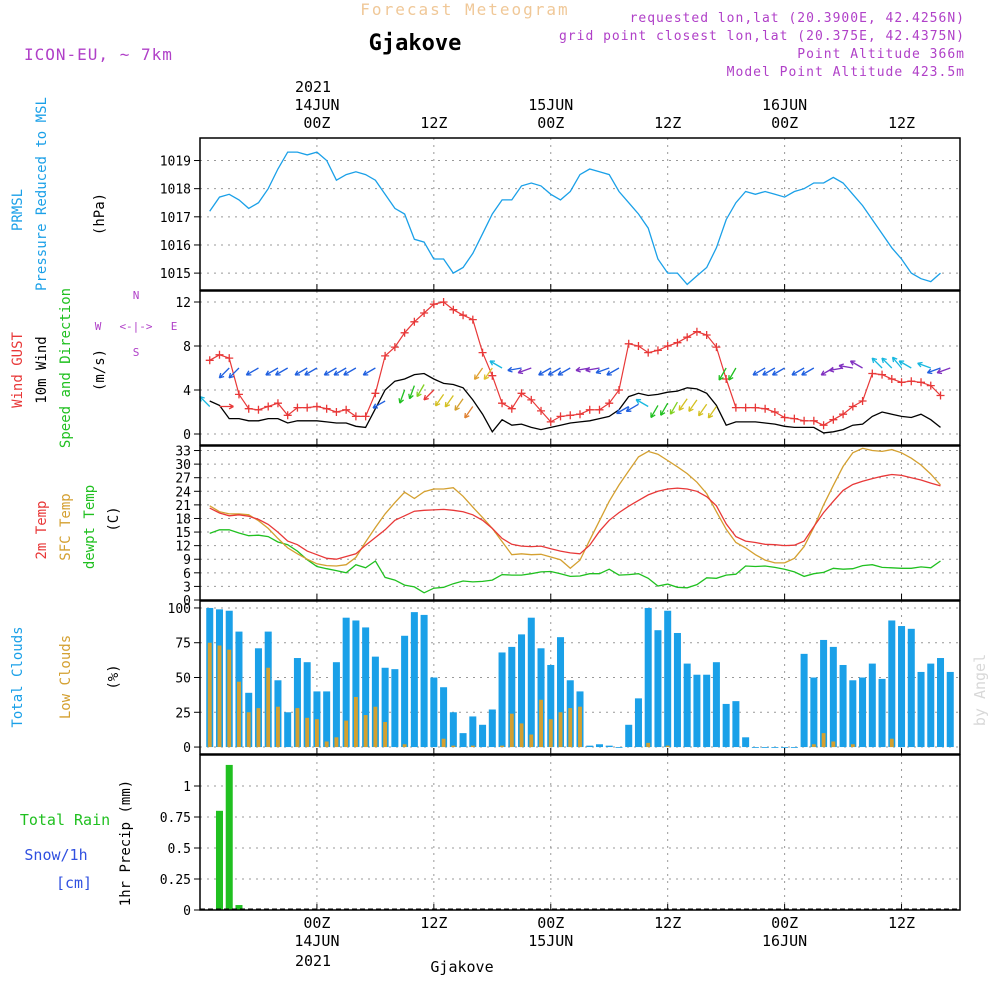 The image size is (1000, 1000). I want to click on clouds-unit: (%), so click(114, 676).